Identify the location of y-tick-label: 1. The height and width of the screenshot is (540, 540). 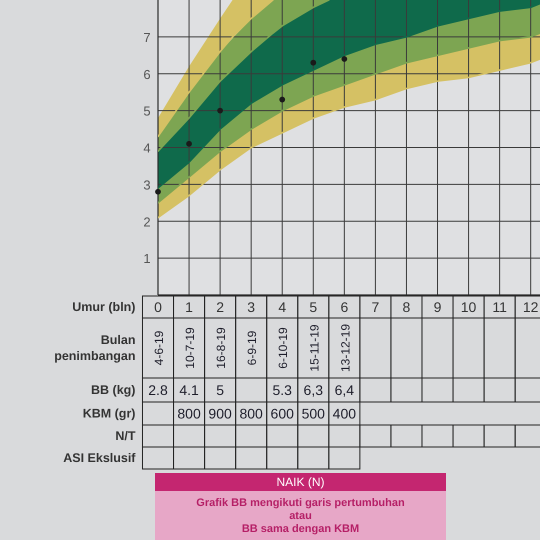
(147, 258).